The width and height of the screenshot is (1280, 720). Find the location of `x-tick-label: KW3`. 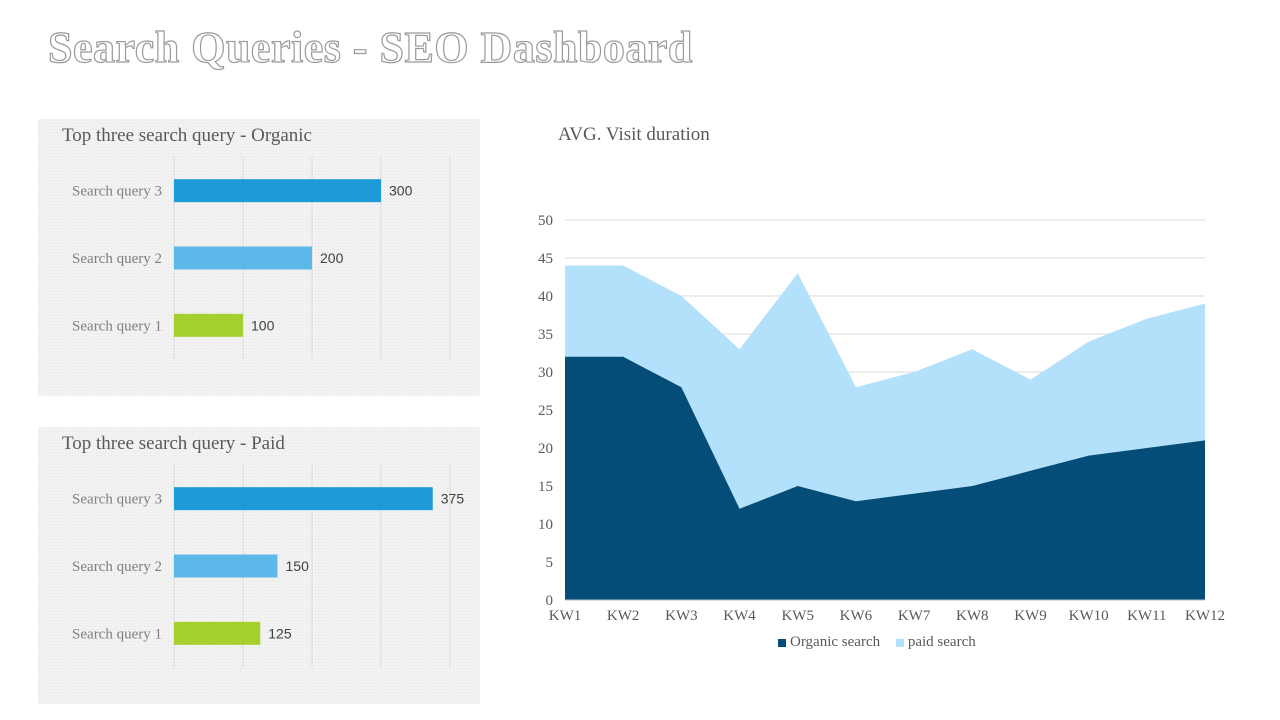

x-tick-label: KW3 is located at coordinates (681, 616).